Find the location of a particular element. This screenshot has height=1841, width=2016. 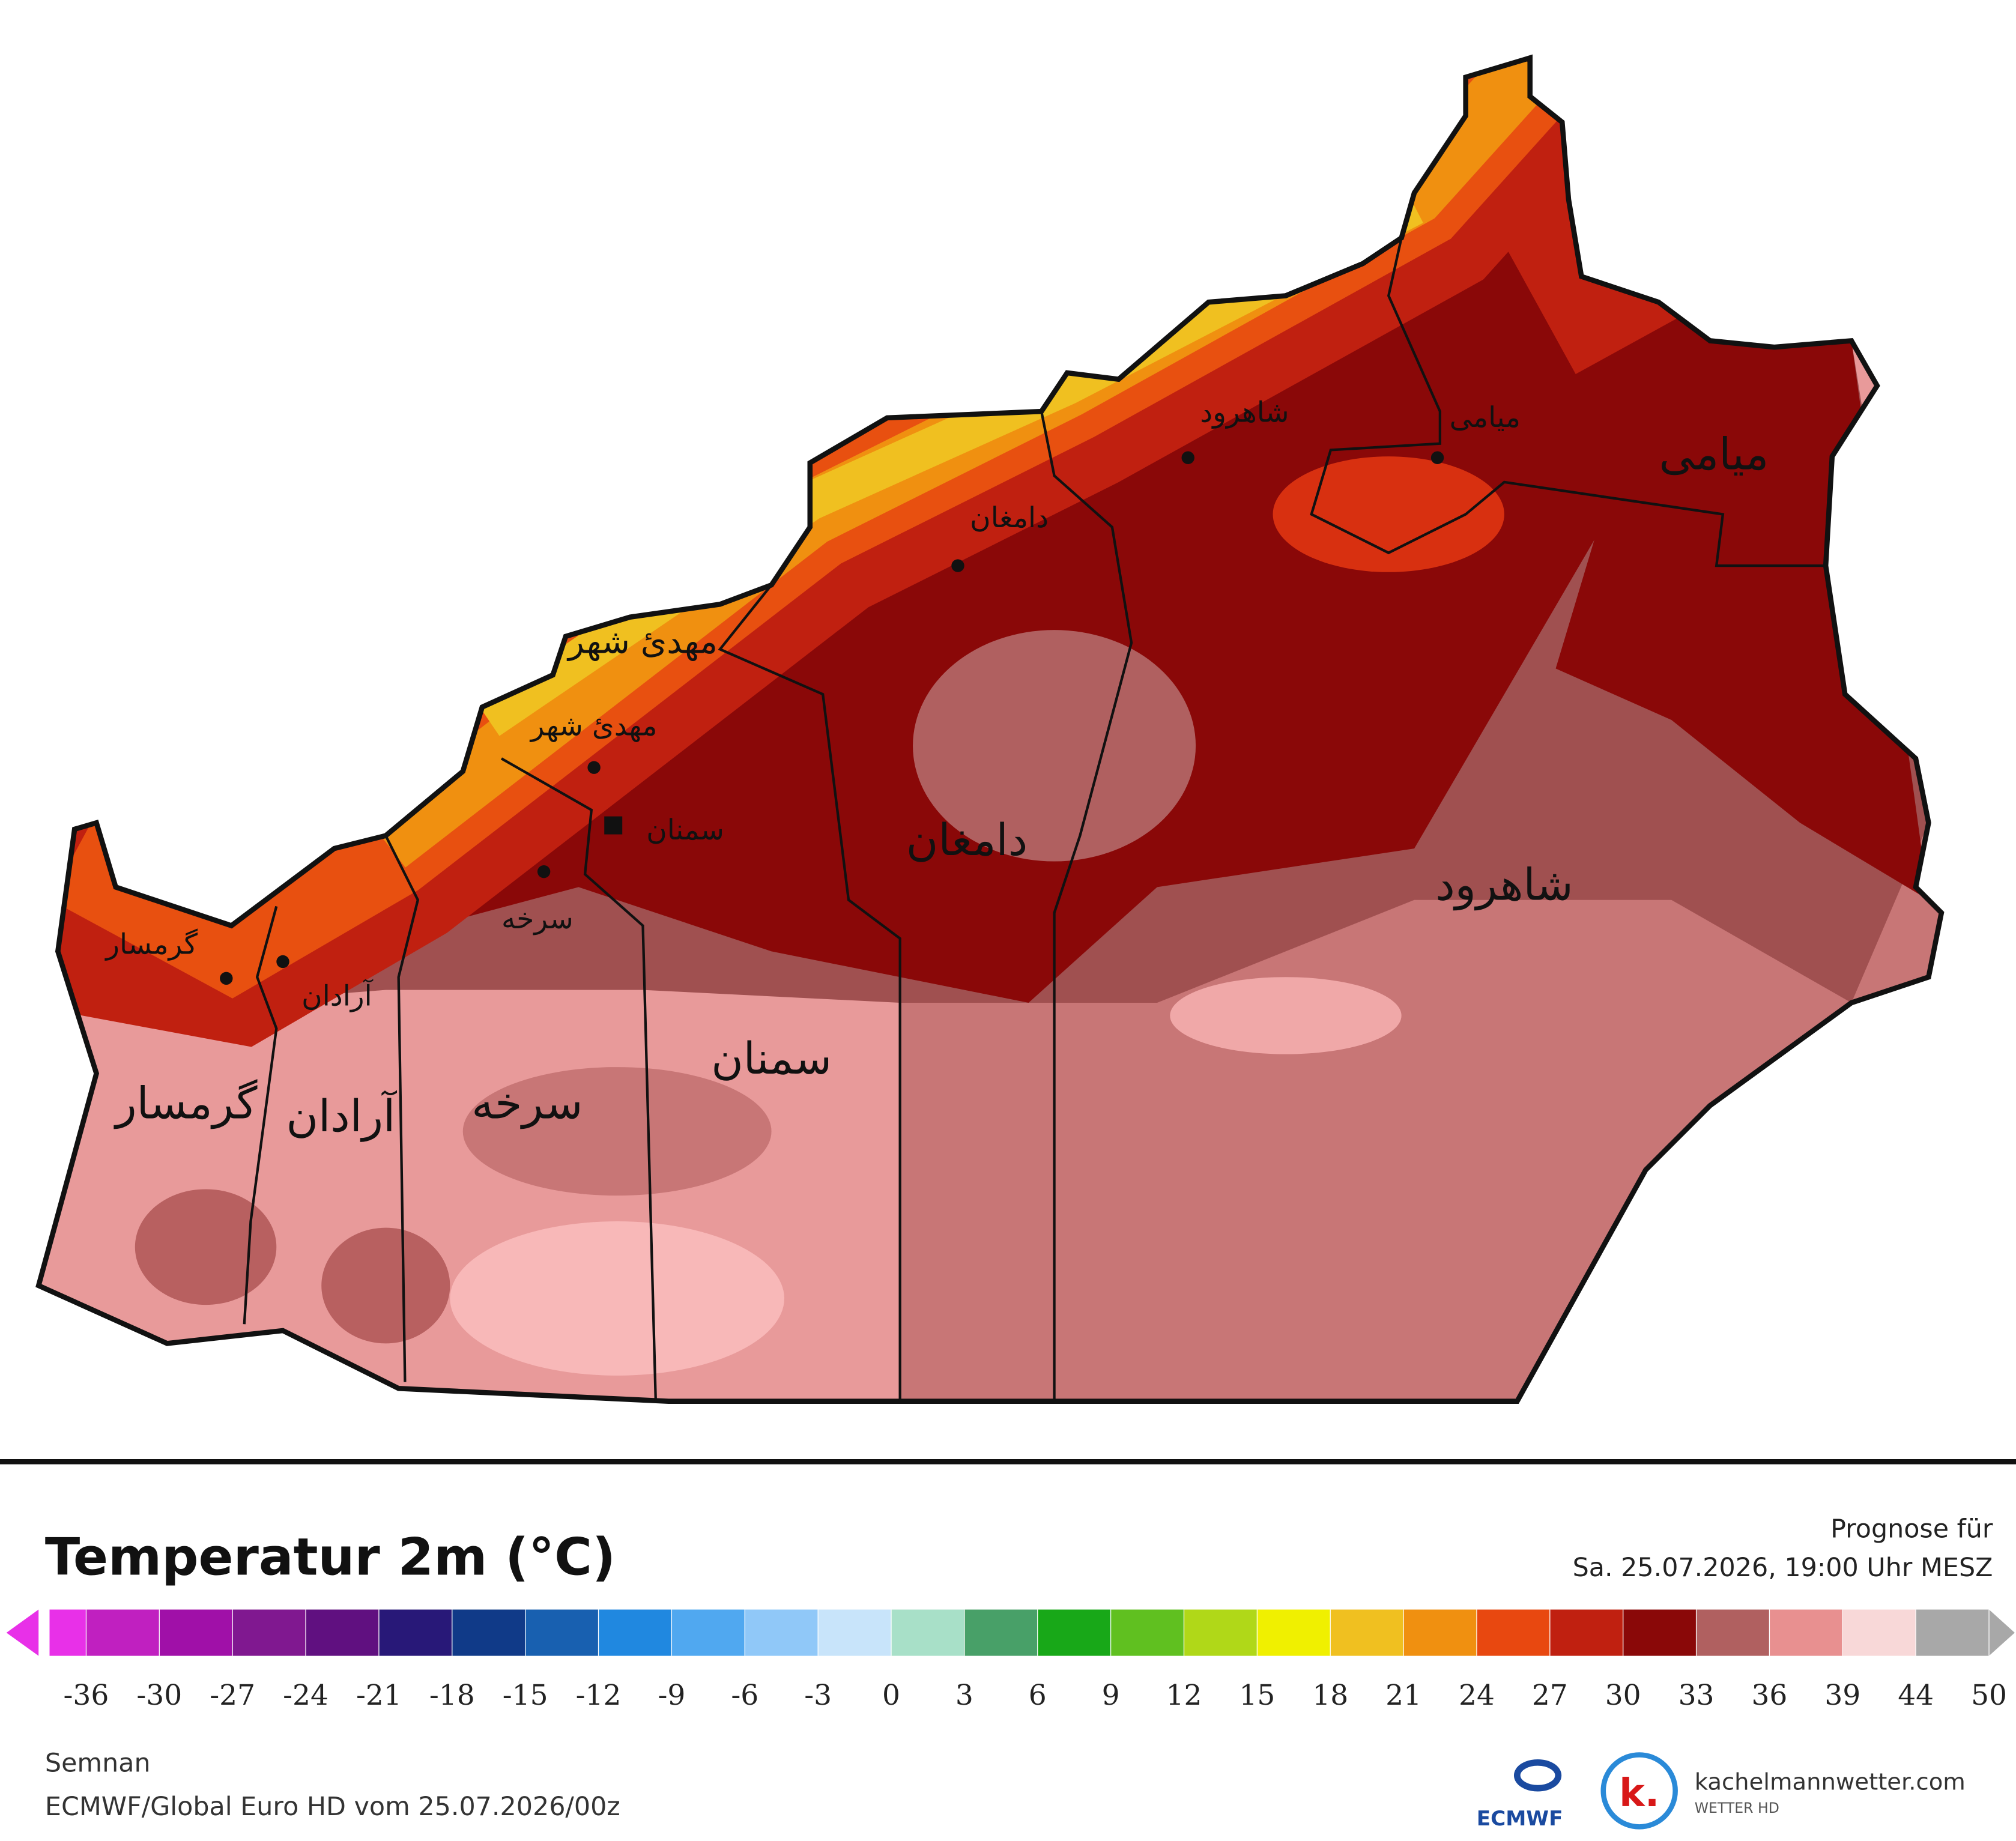

region-label: گرمسار is located at coordinates (185, 1103).